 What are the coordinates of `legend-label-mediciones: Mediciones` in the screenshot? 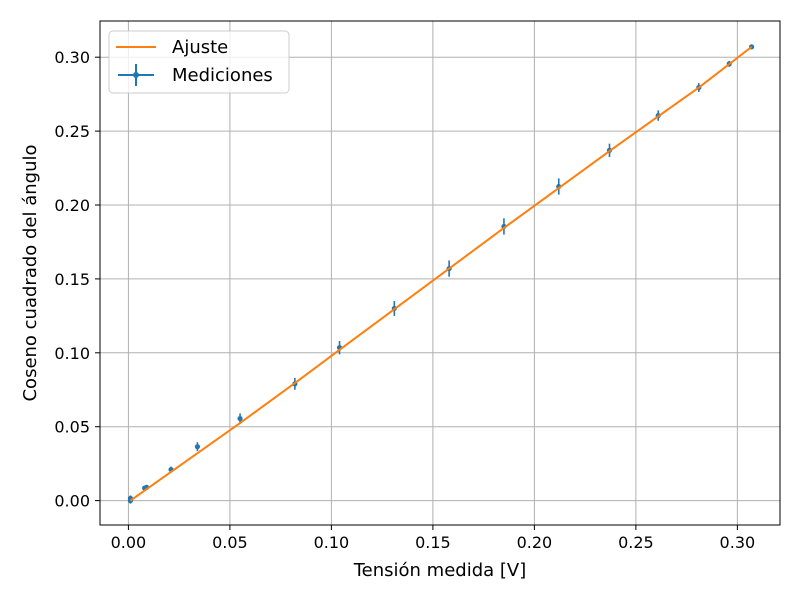 It's located at (222, 75).